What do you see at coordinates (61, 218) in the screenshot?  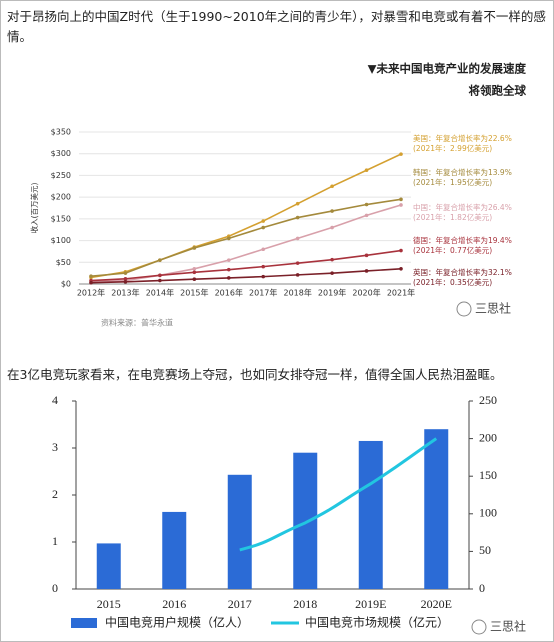 I see `y-tick-label: $150` at bounding box center [61, 218].